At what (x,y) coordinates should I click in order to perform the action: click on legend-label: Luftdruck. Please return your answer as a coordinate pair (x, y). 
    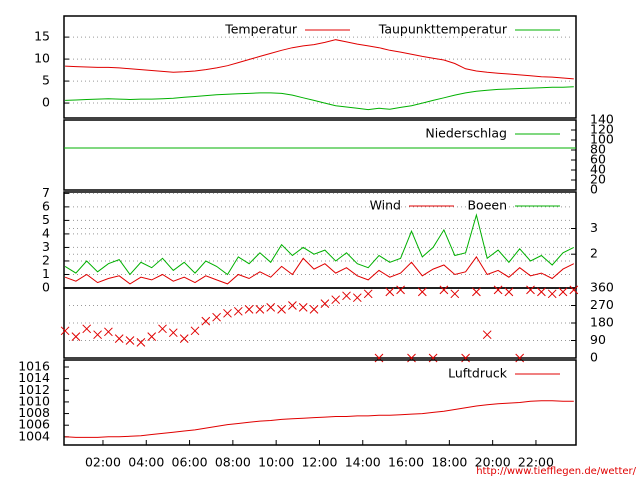
    Looking at the image, I should click on (478, 373).